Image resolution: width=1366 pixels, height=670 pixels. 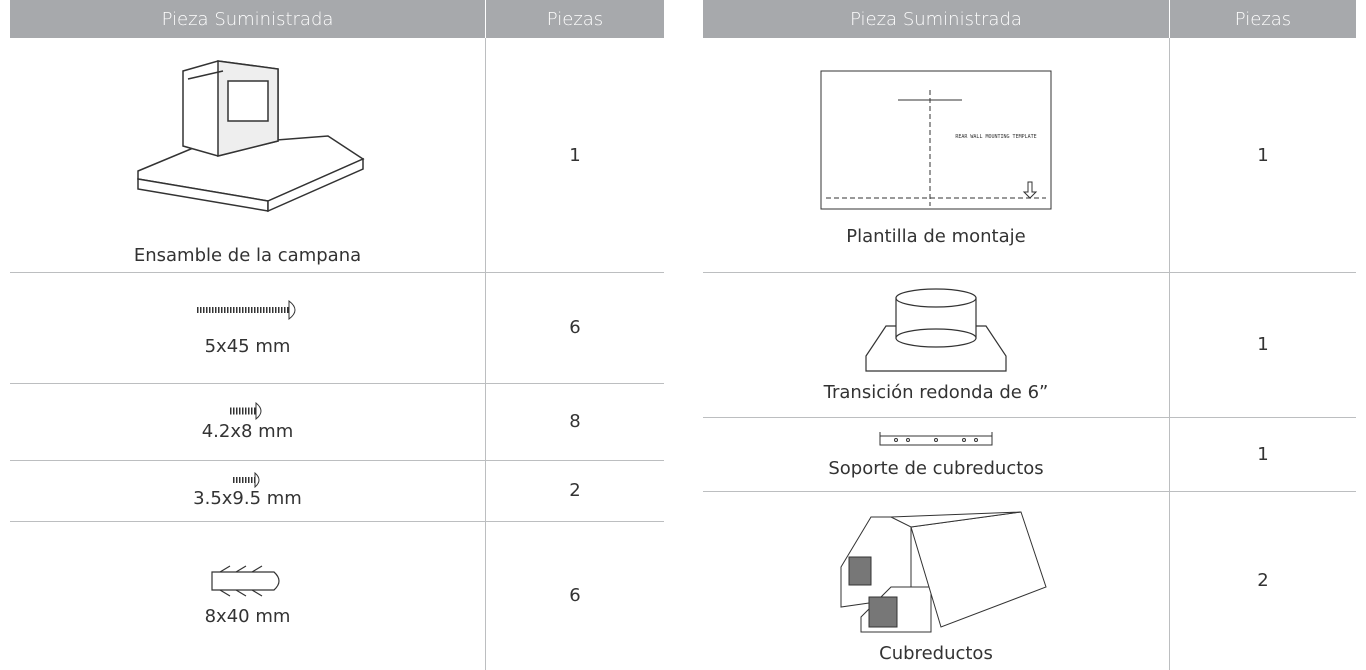 I want to click on template-text: REAR WALL MOUNTING TEMPLATE, so click(x=995, y=137).